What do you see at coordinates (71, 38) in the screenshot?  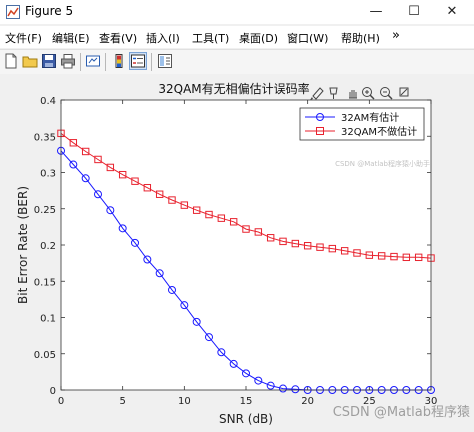 I see `menu-edit: 编辑(E)` at bounding box center [71, 38].